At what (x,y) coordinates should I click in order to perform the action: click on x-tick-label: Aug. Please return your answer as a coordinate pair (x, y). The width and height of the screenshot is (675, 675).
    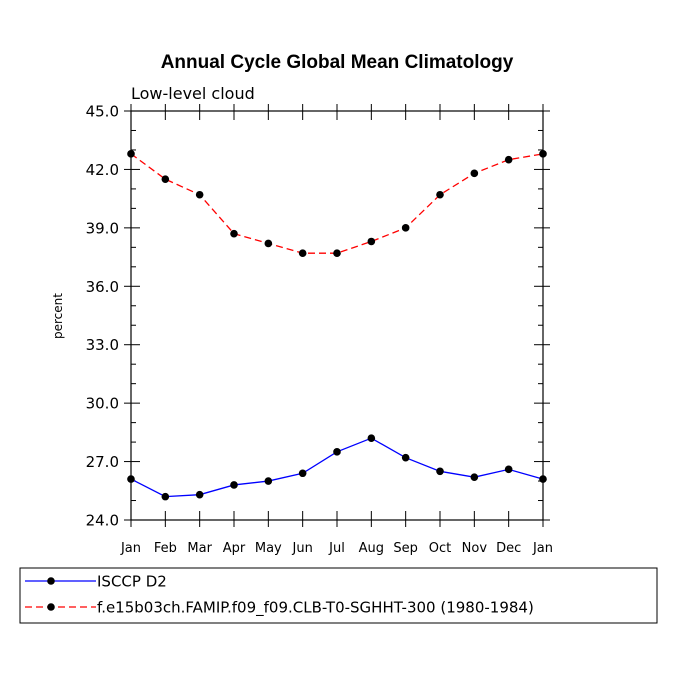
    Looking at the image, I should click on (371, 548).